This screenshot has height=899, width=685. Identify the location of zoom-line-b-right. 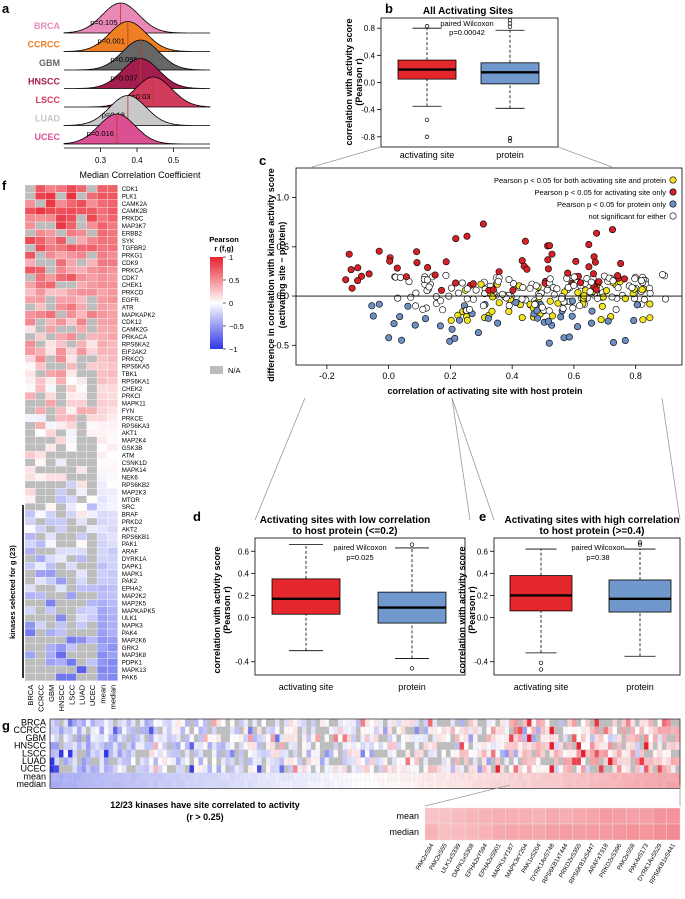
(585, 157).